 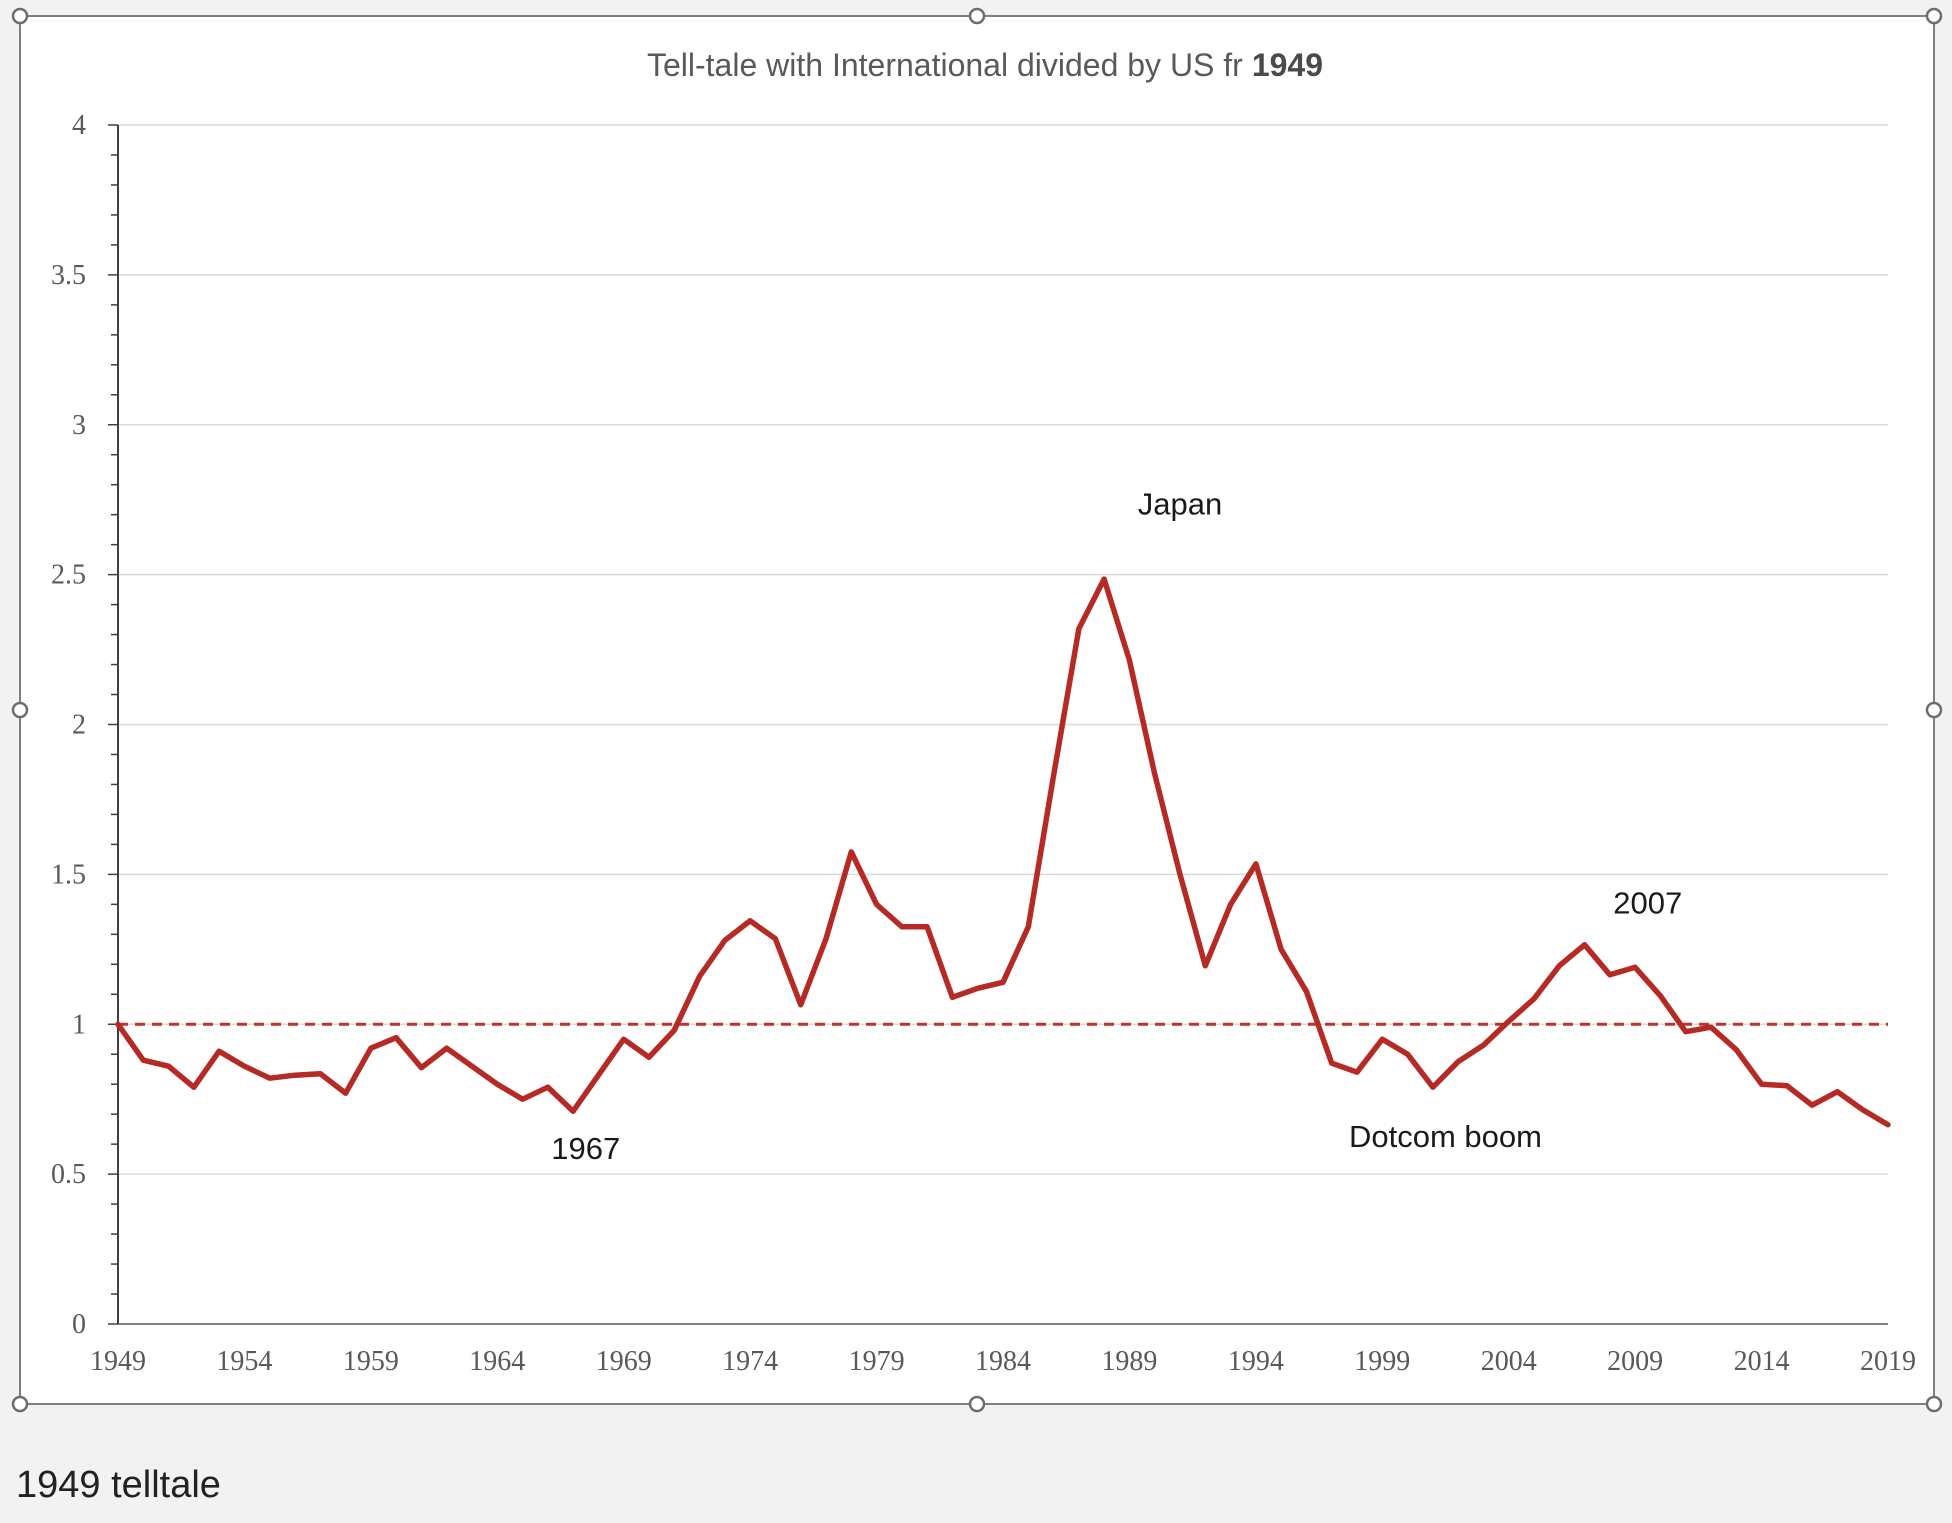 What do you see at coordinates (371, 1361) in the screenshot?
I see `x-tick-label: 1959` at bounding box center [371, 1361].